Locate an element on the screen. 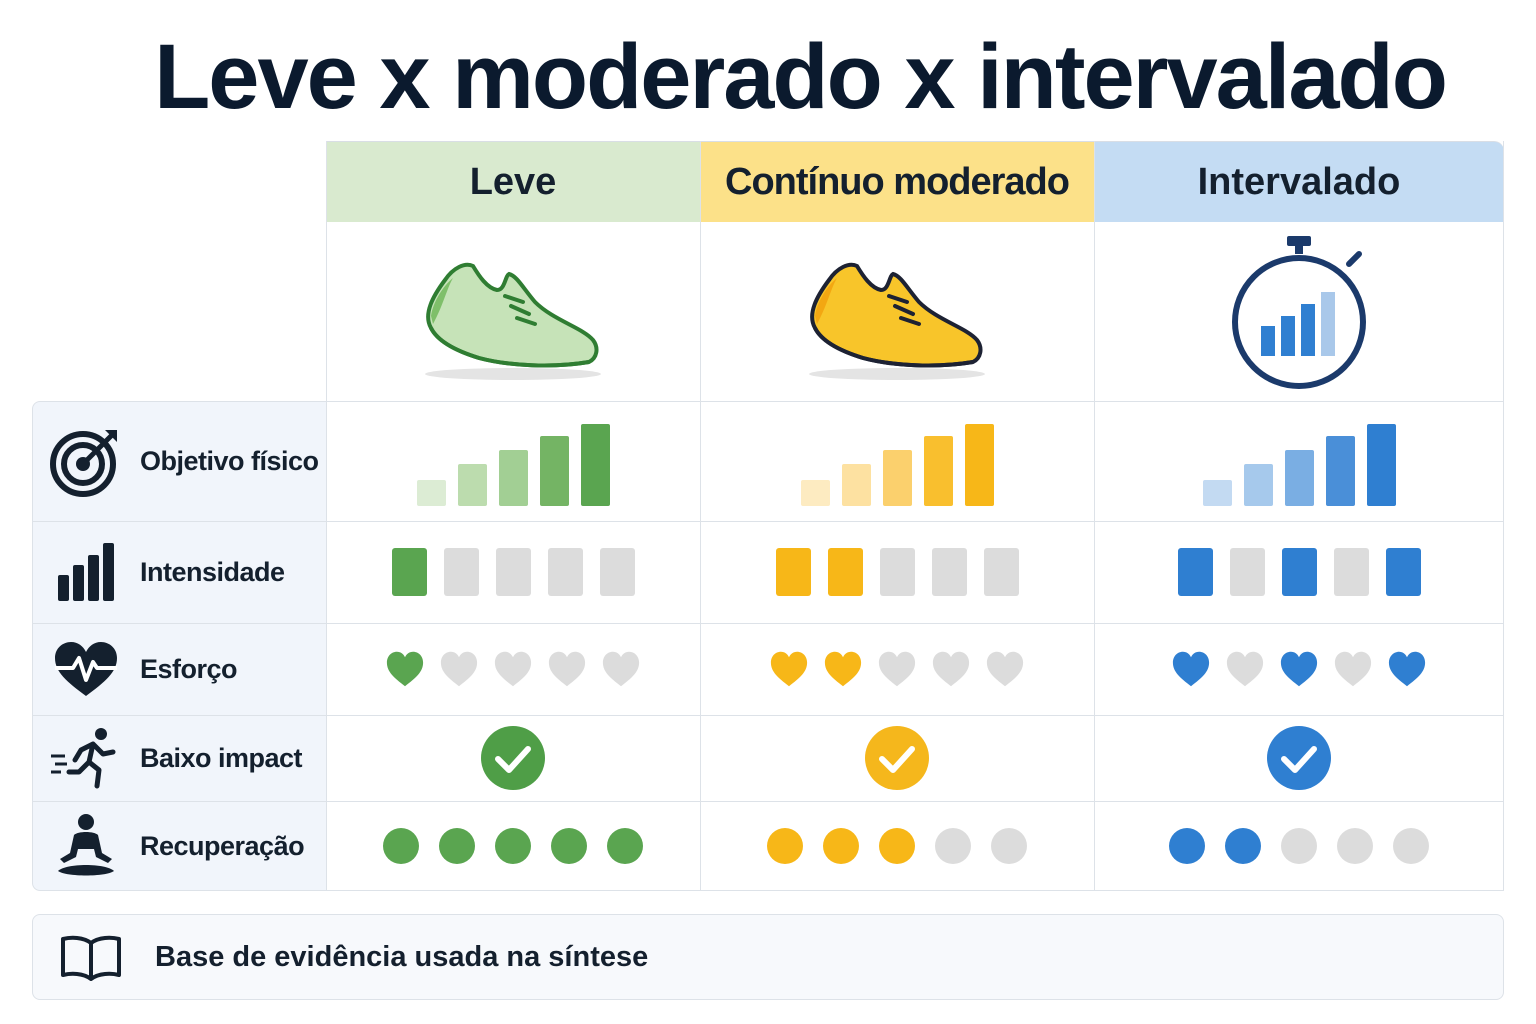 Image resolution: width=1536 pixels, height=1024 pixels. column-header-moderado: Contínuo moderado is located at coordinates (897, 181).